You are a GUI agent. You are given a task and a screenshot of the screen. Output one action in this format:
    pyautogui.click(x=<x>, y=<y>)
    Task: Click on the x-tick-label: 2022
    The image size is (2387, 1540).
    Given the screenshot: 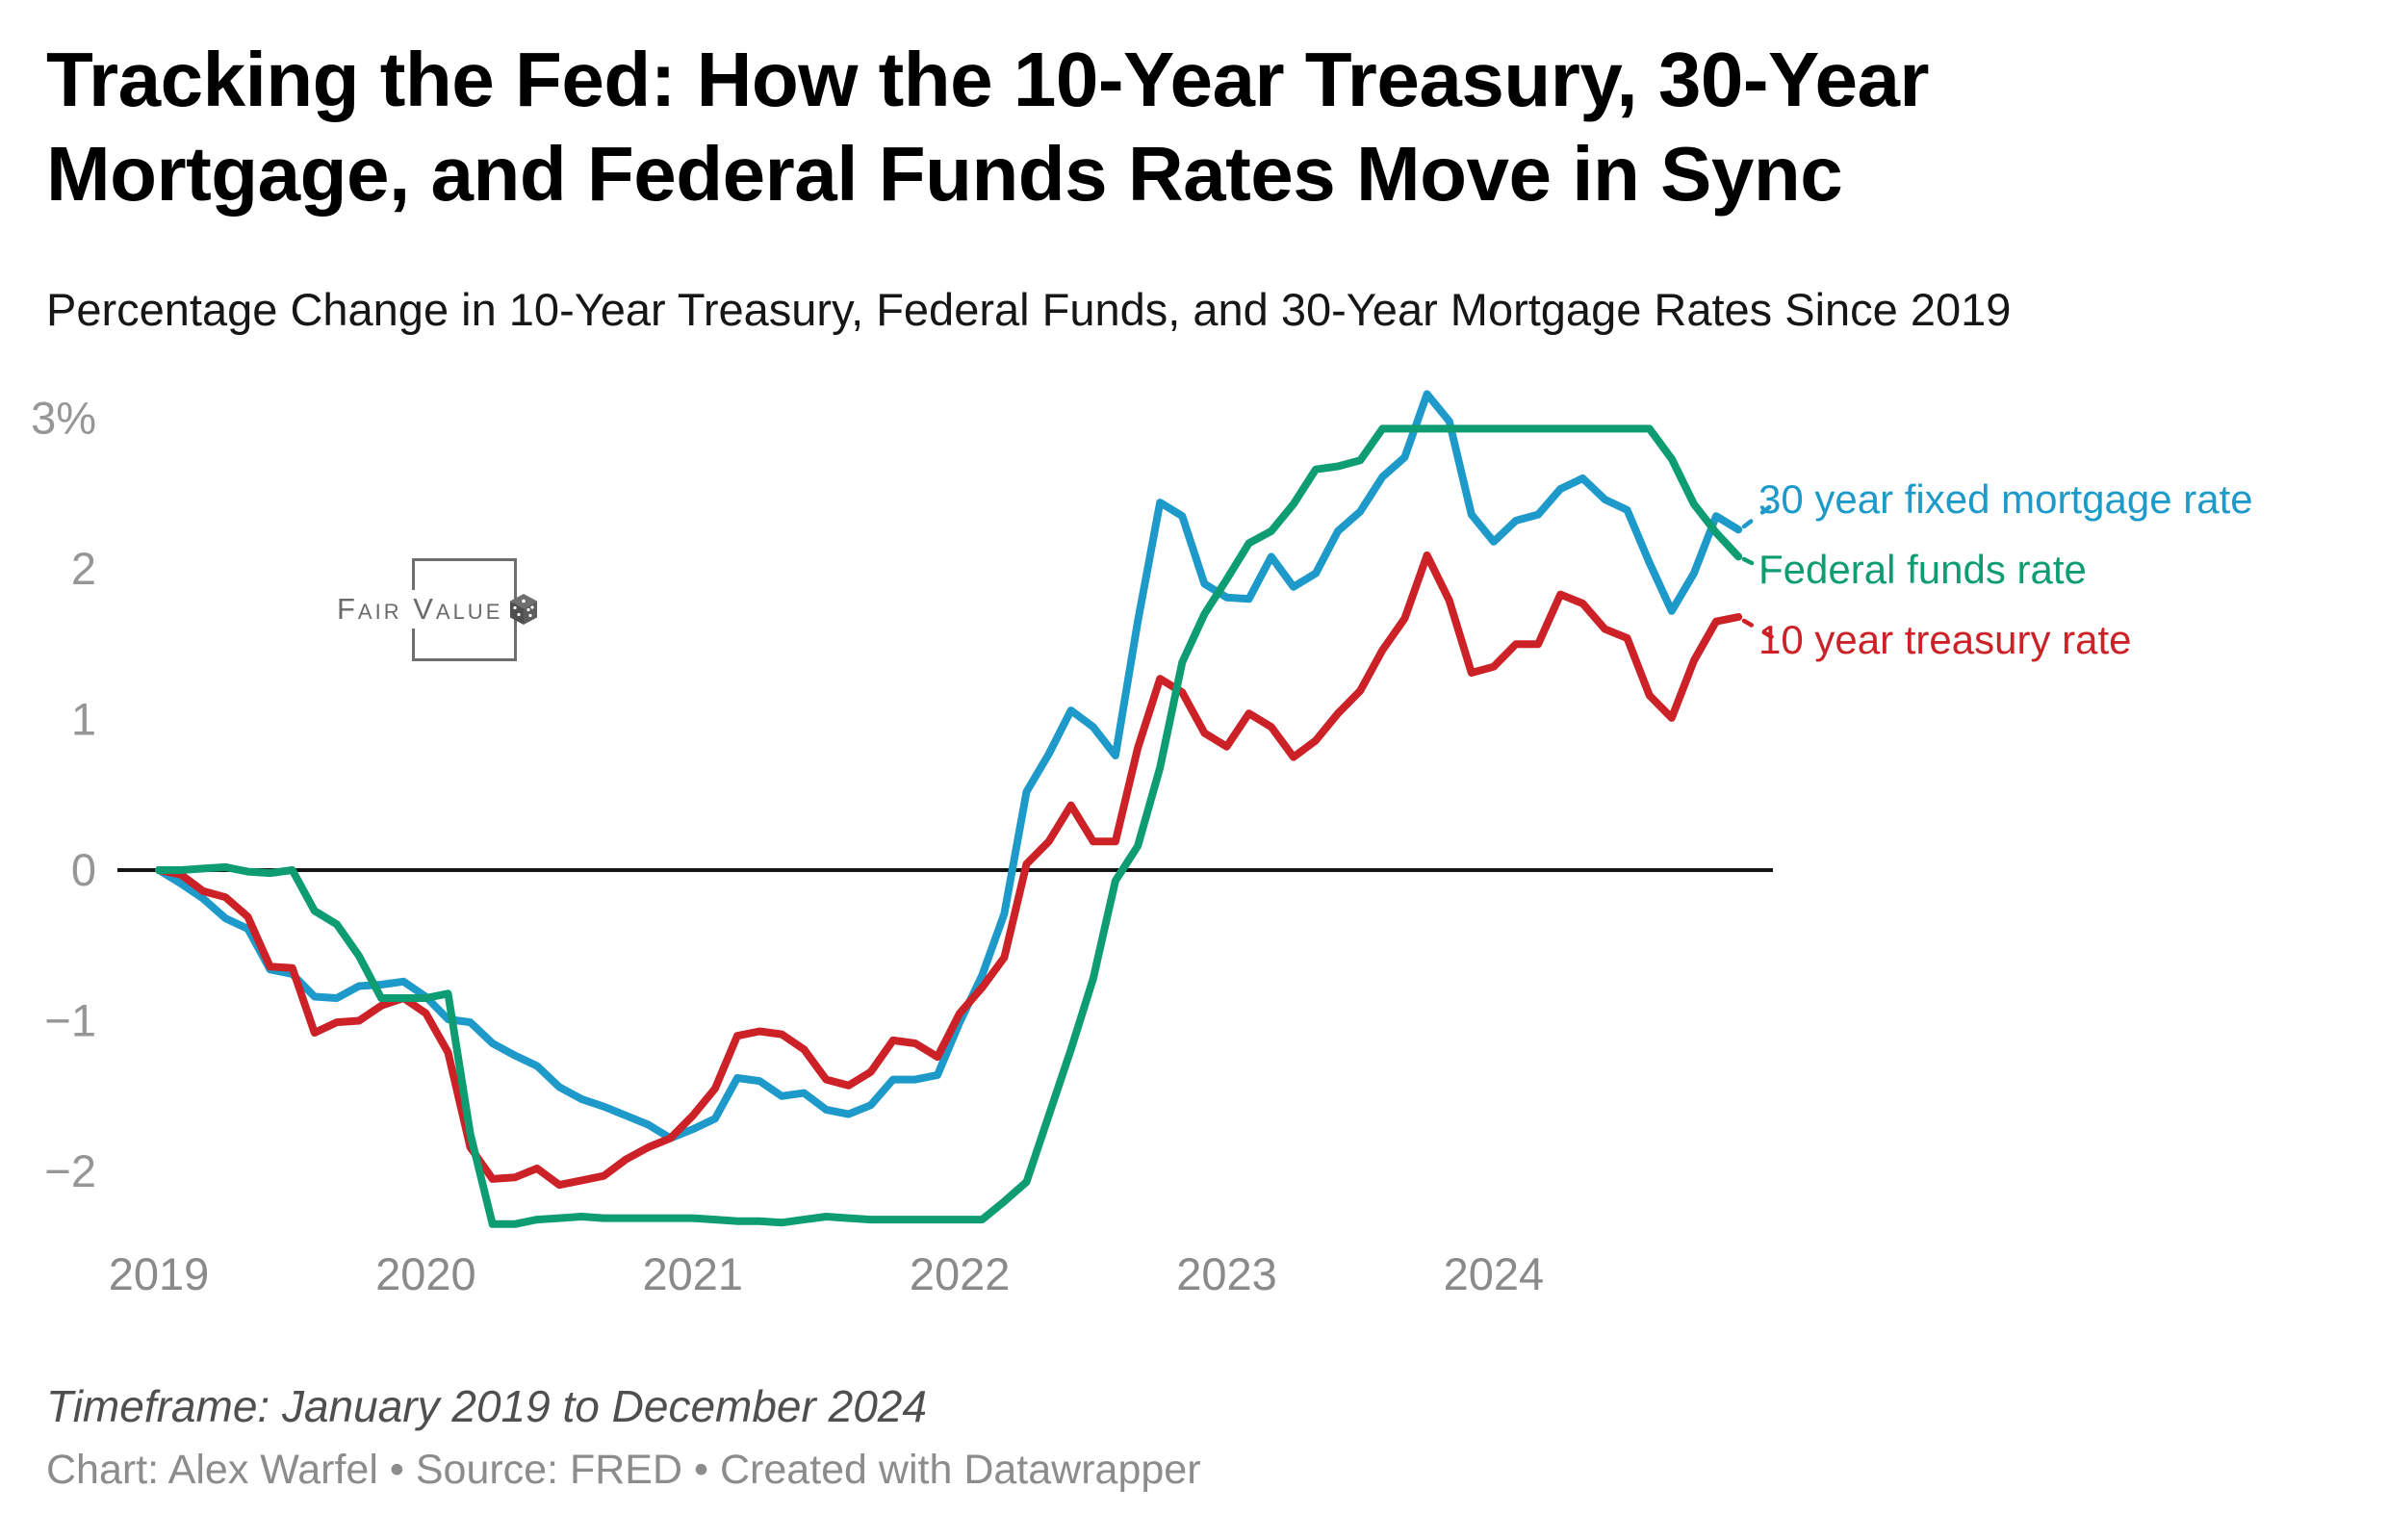 What is the action you would take?
    pyautogui.click(x=960, y=1273)
    